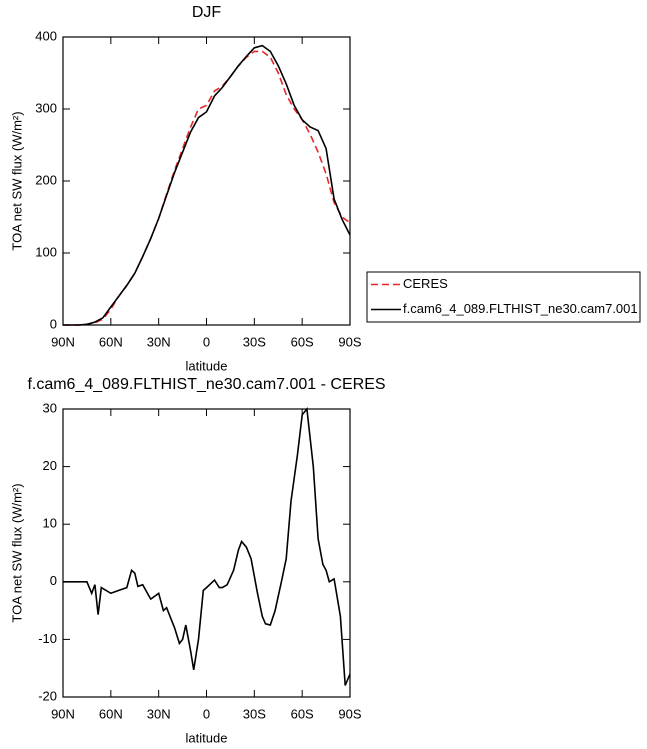 This screenshot has height=749, width=647. I want to click on y-tick-label: 10, so click(50, 523).